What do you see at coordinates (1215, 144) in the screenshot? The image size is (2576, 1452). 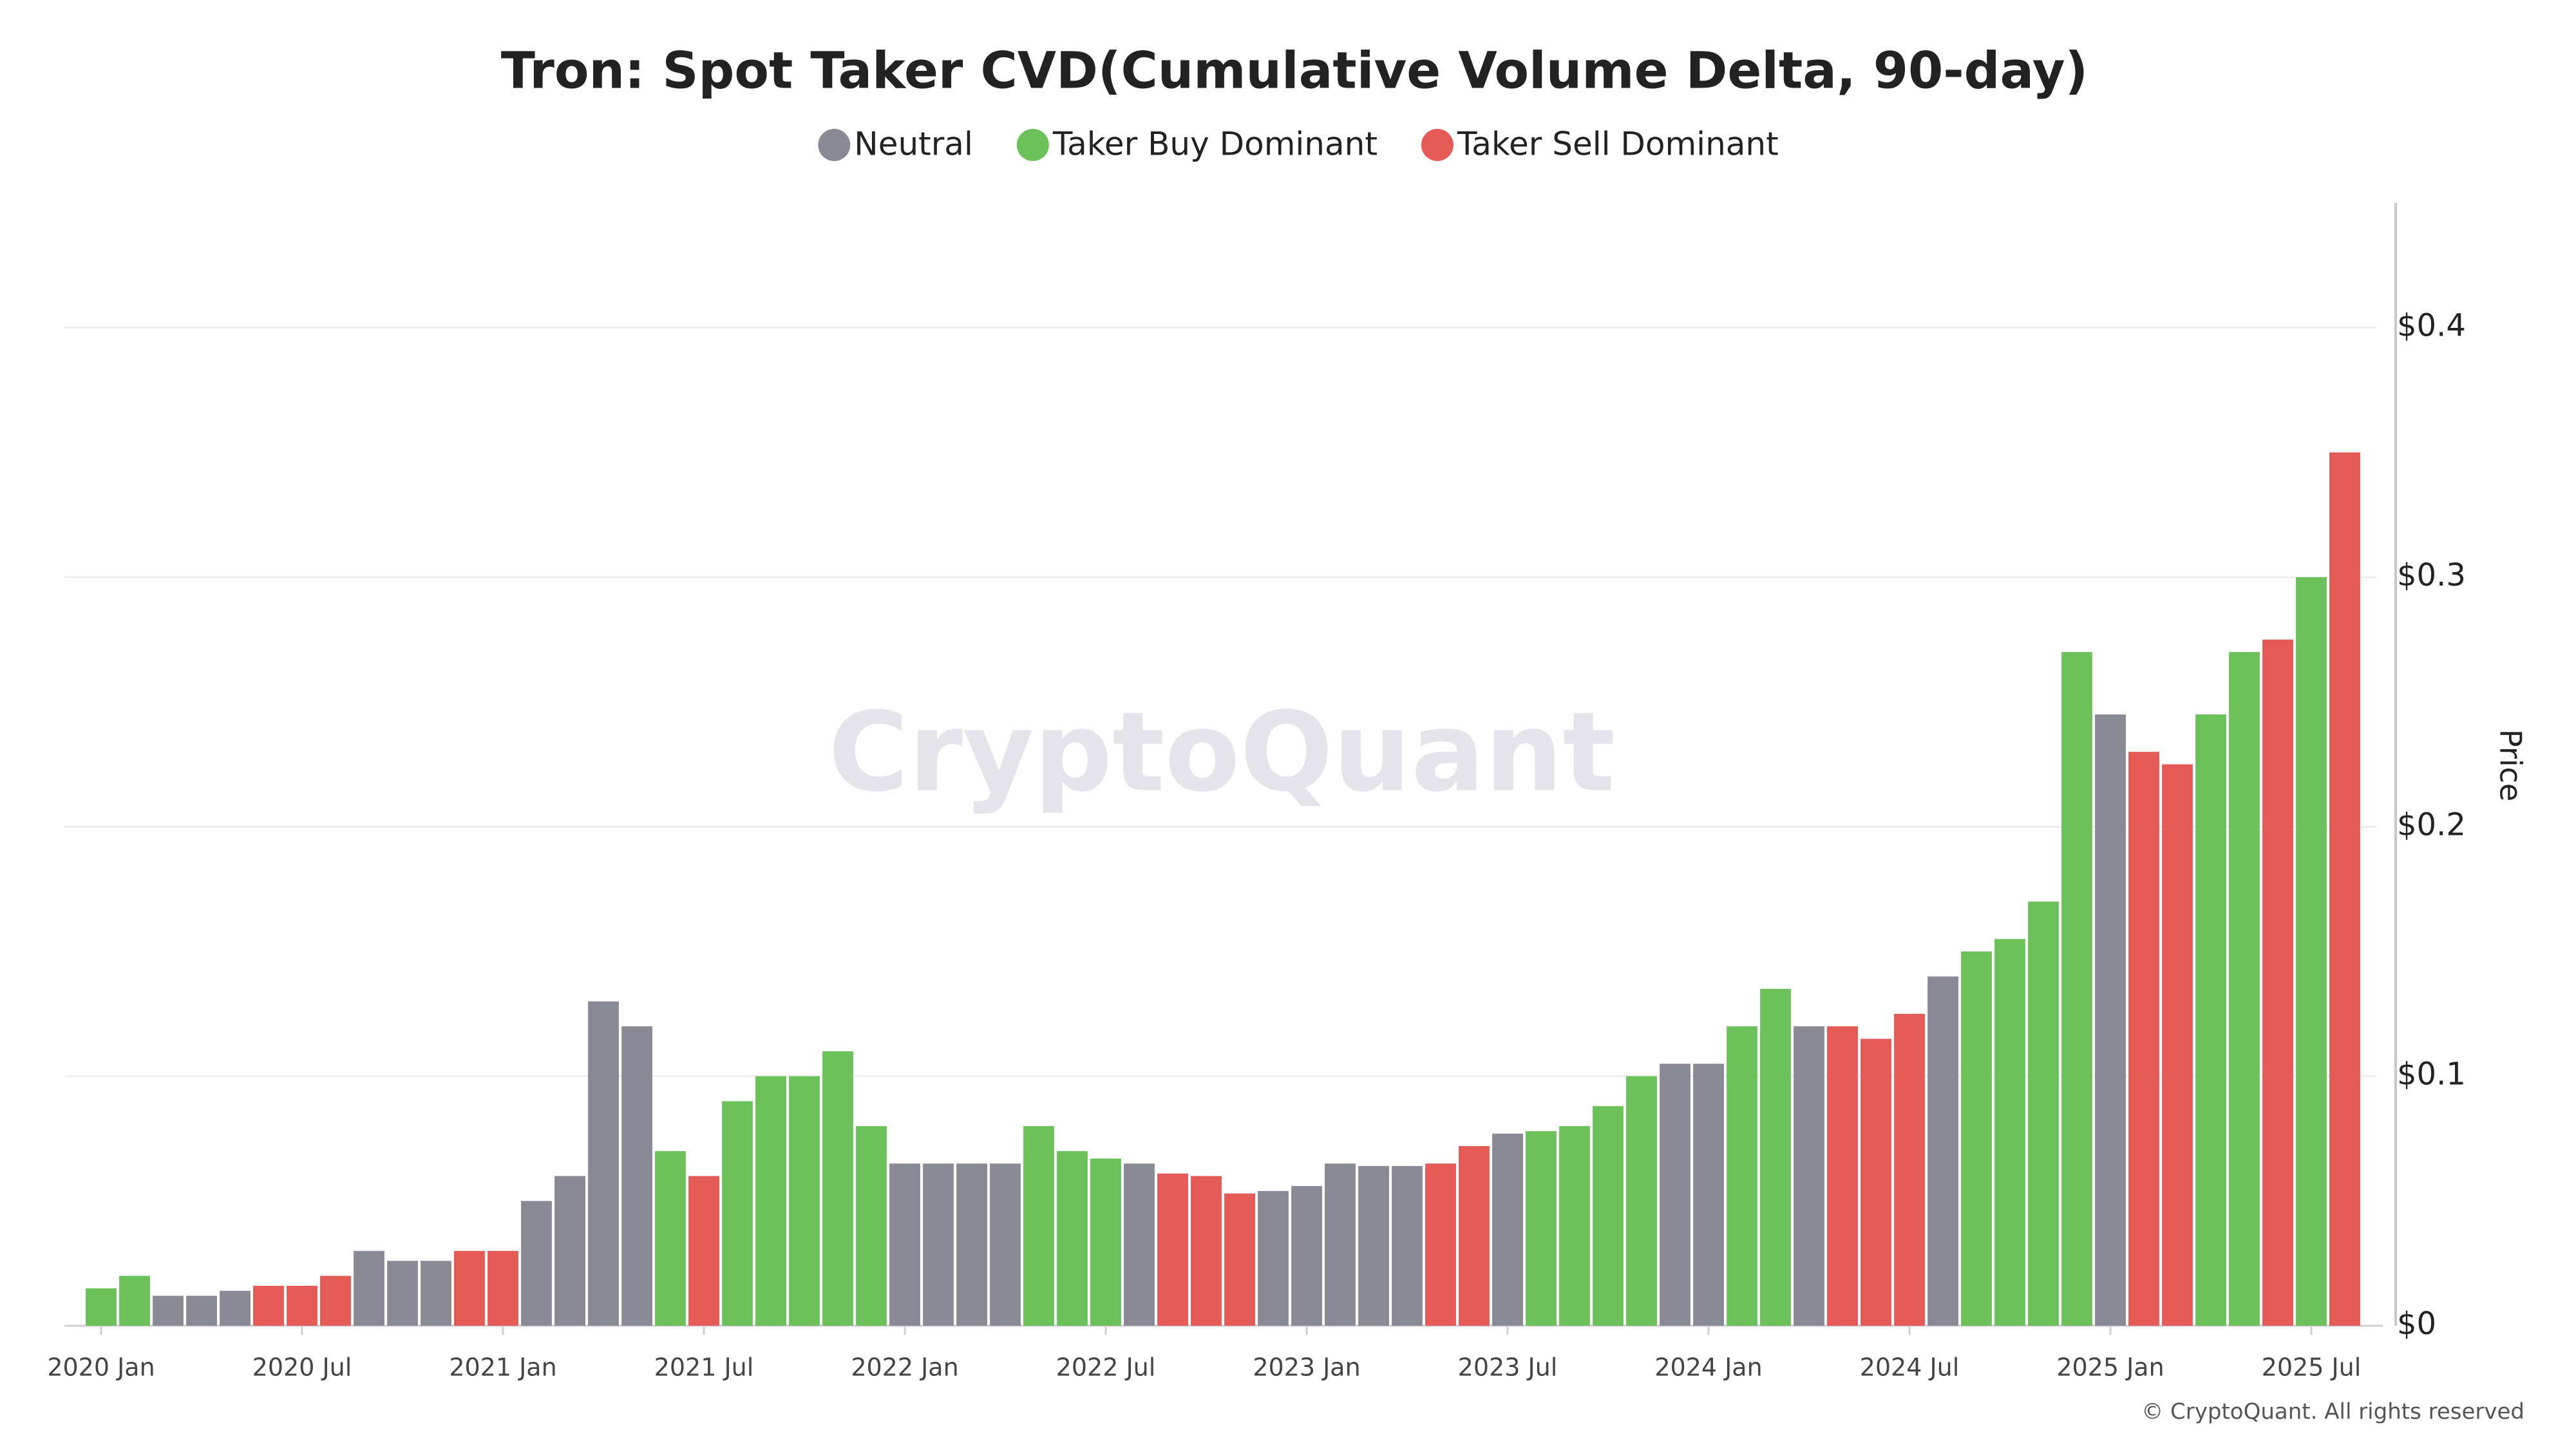 I see `legend-label: Taker Buy Dominant` at bounding box center [1215, 144].